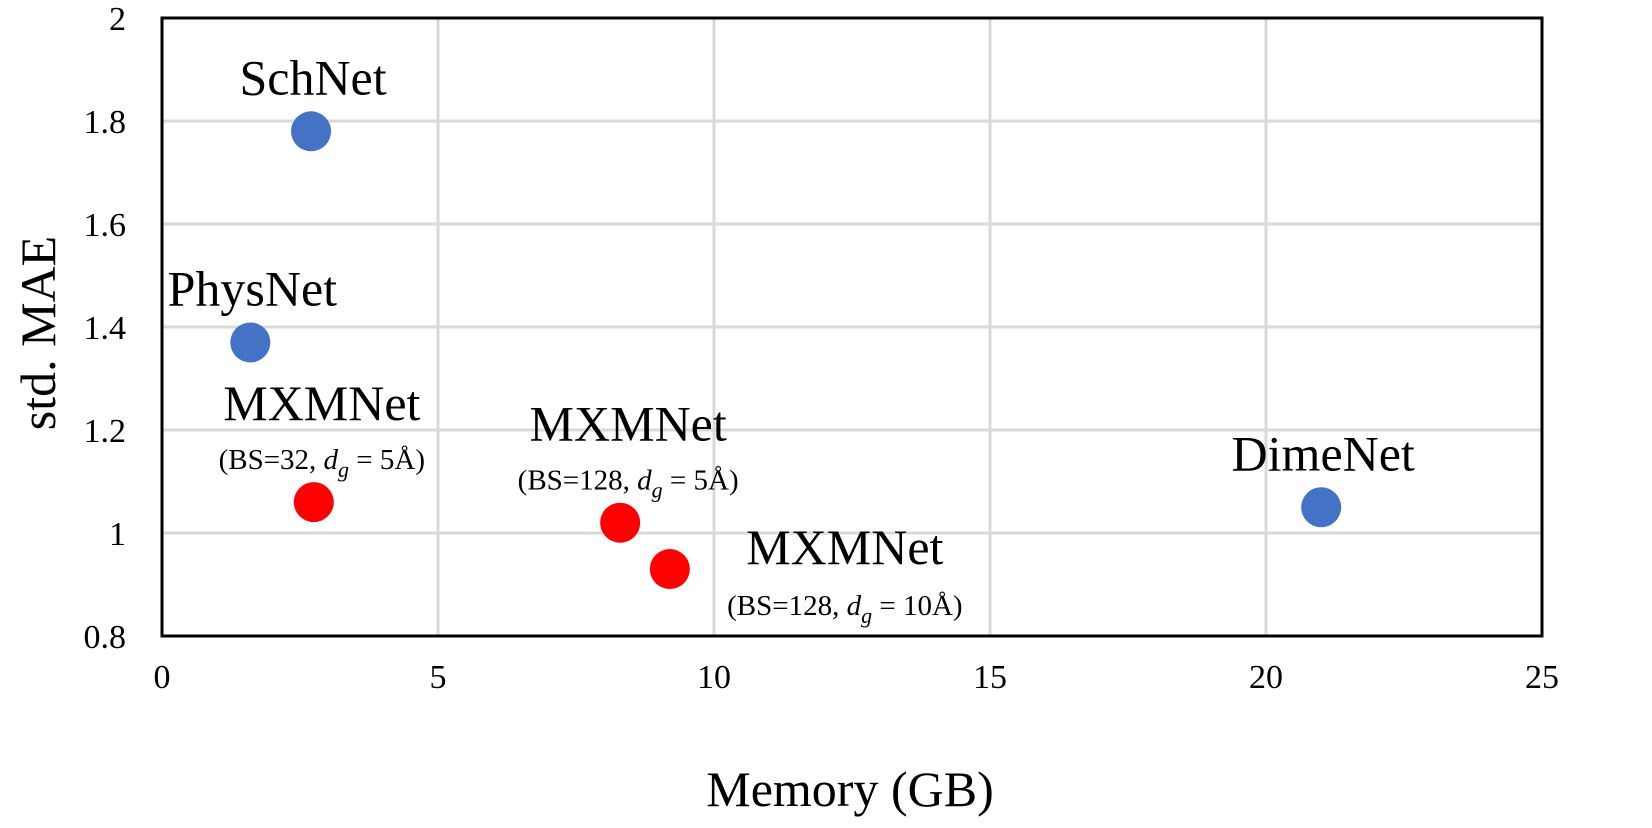 This screenshot has height=828, width=1652. Describe the element at coordinates (1266, 677) in the screenshot. I see `x-tick-label: 20` at that location.